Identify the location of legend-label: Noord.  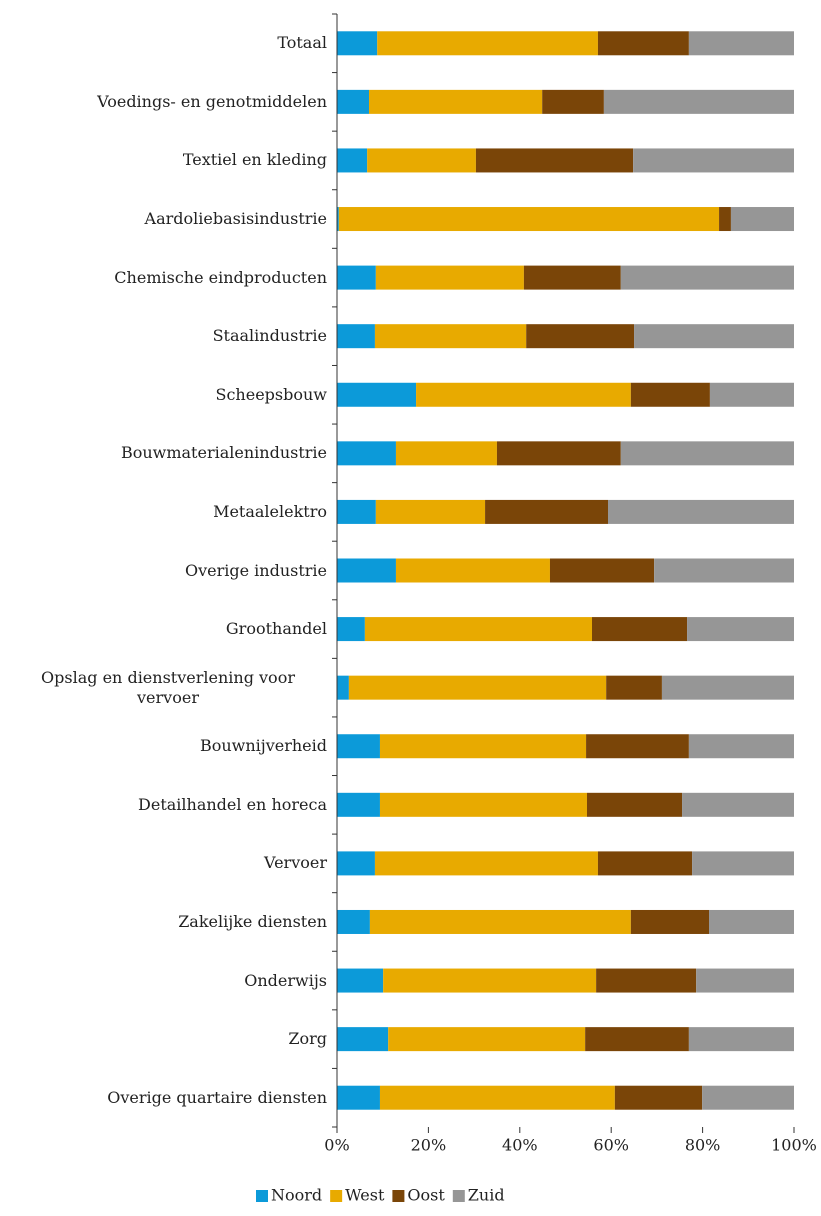
(296, 1195).